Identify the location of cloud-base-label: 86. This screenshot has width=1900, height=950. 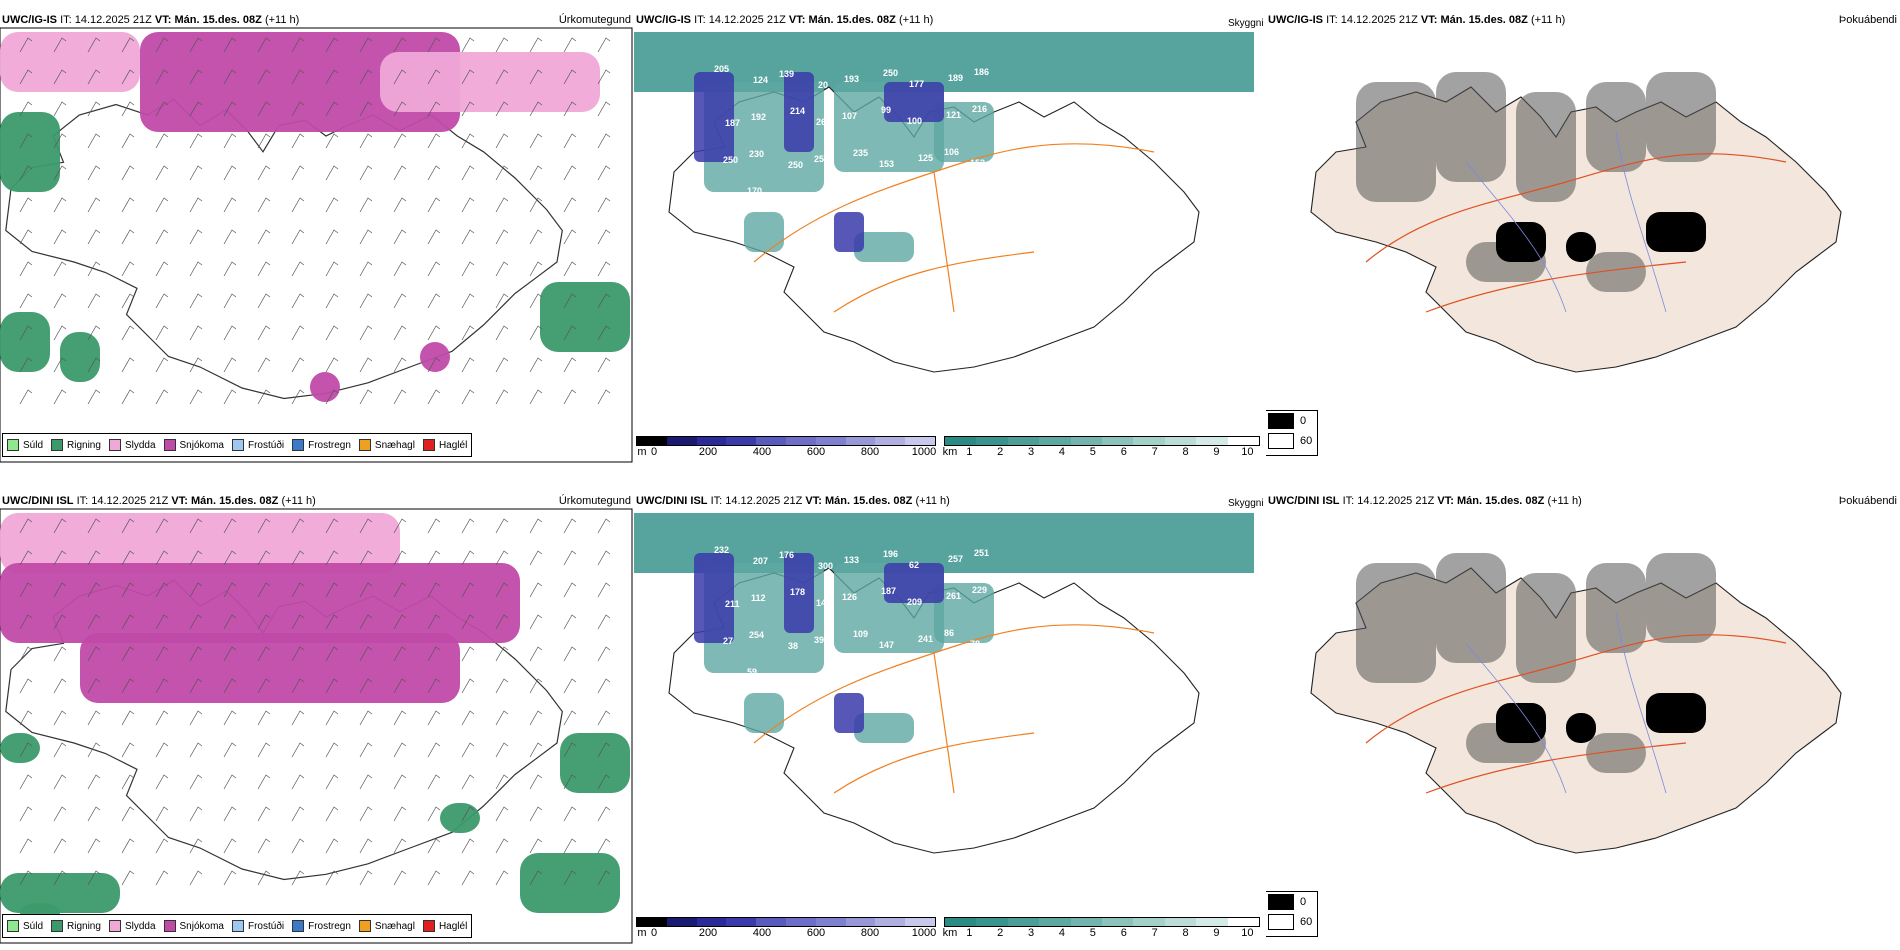
(949, 633).